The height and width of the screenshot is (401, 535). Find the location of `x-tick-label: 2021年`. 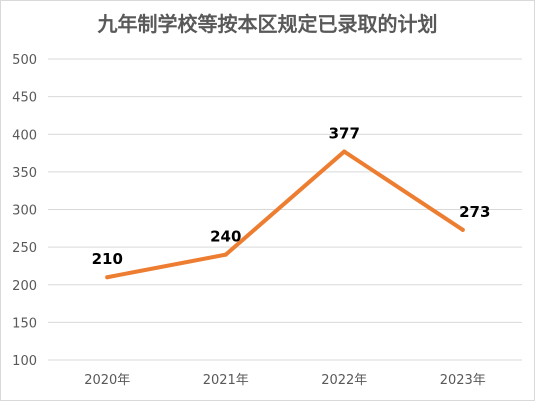

x-tick-label: 2021年 is located at coordinates (226, 380).